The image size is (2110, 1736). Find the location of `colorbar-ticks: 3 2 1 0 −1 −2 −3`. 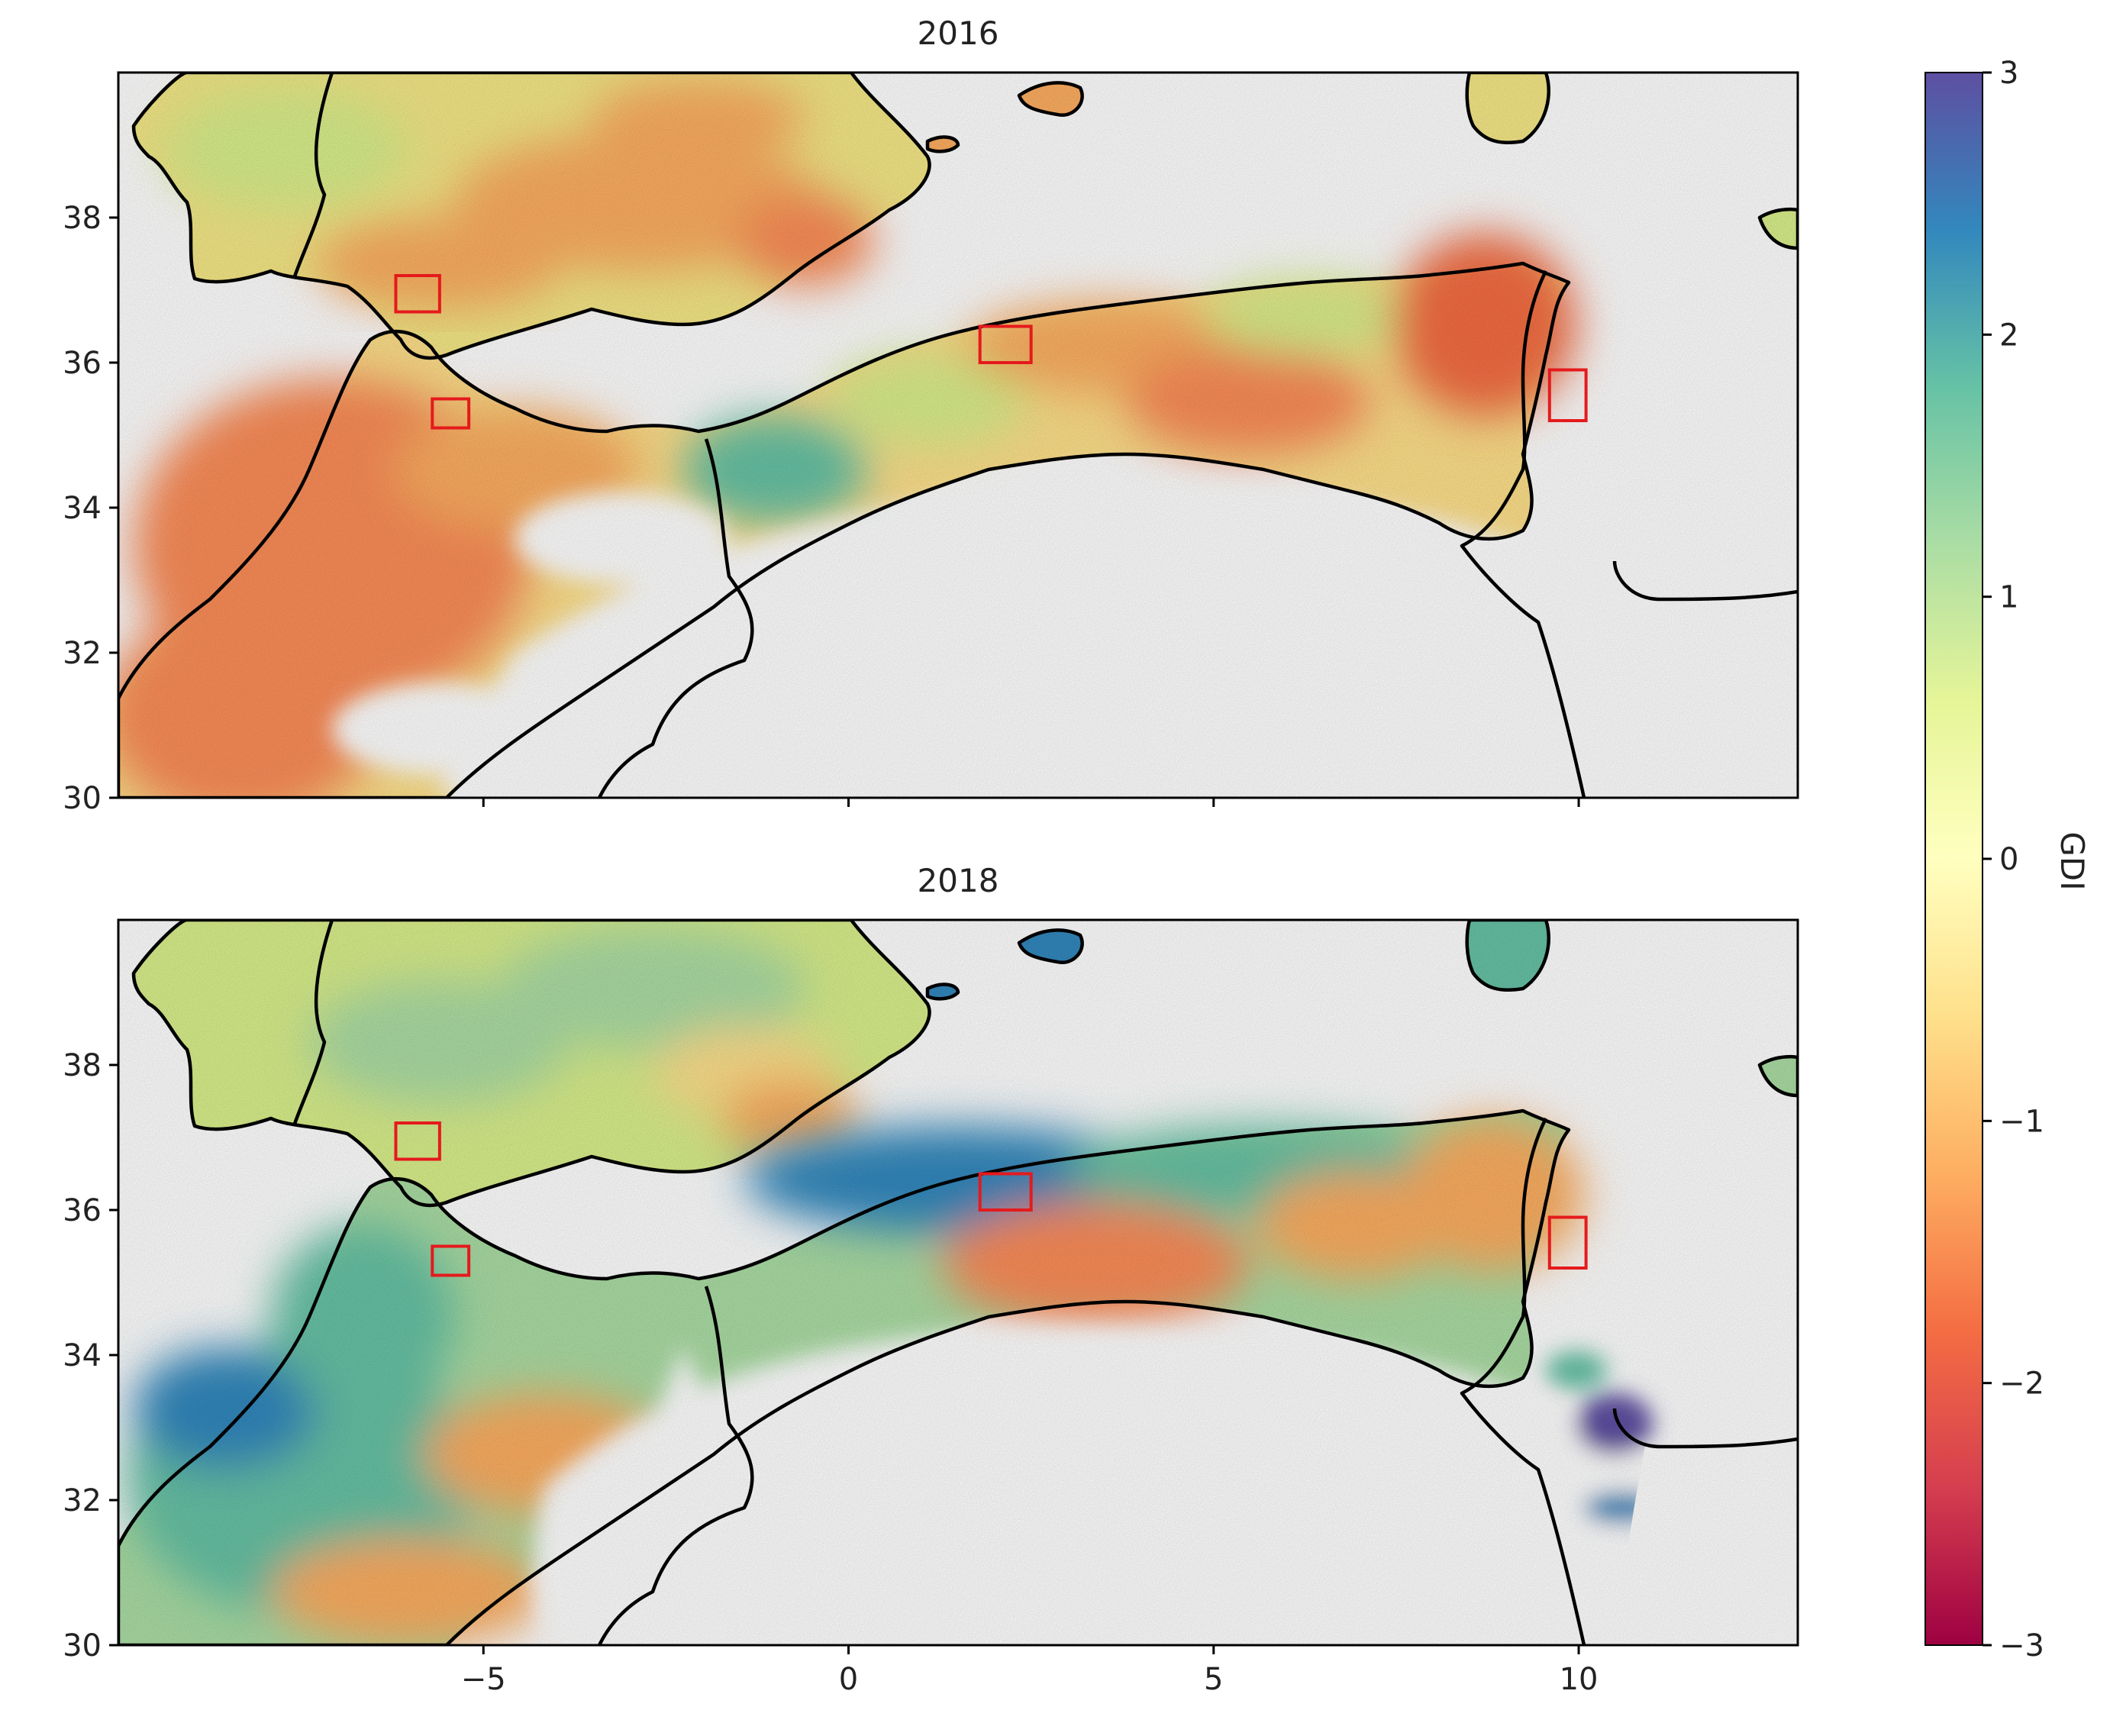

colorbar-ticks: 3 2 1 0 −1 −2 −3 is located at coordinates (2013, 860).